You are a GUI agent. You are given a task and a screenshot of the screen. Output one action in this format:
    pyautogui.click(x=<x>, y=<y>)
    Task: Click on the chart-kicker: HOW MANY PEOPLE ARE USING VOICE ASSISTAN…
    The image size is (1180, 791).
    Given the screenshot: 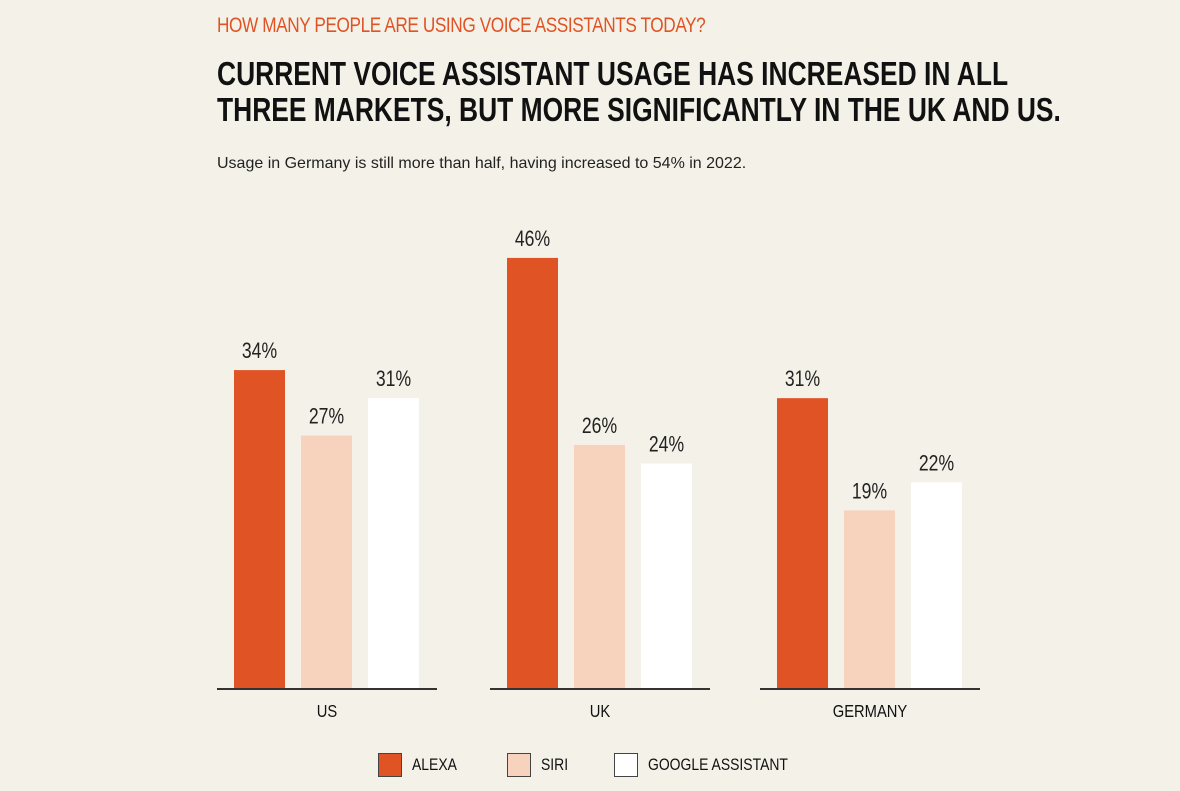 What is the action you would take?
    pyautogui.click(x=461, y=25)
    